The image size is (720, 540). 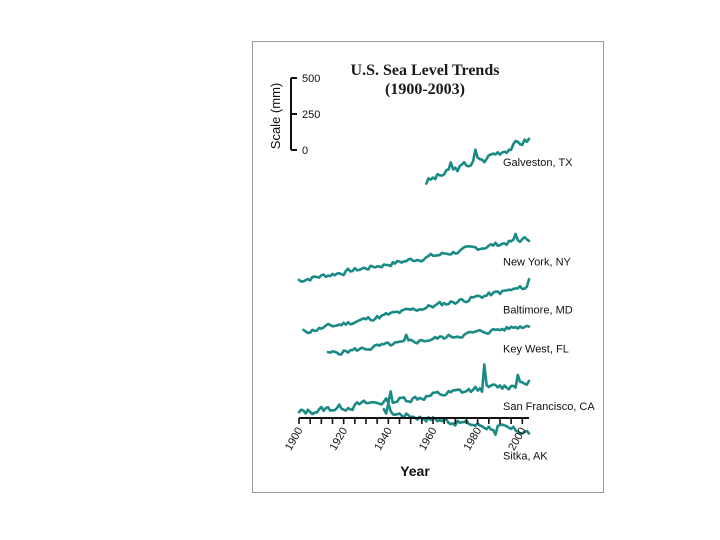 What do you see at coordinates (473, 439) in the screenshot?
I see `x-tick-label: 1980` at bounding box center [473, 439].